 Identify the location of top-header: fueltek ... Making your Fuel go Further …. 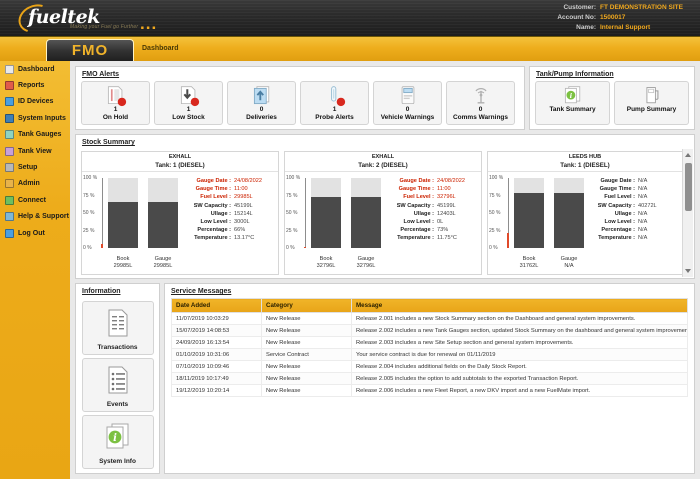
(350, 18).